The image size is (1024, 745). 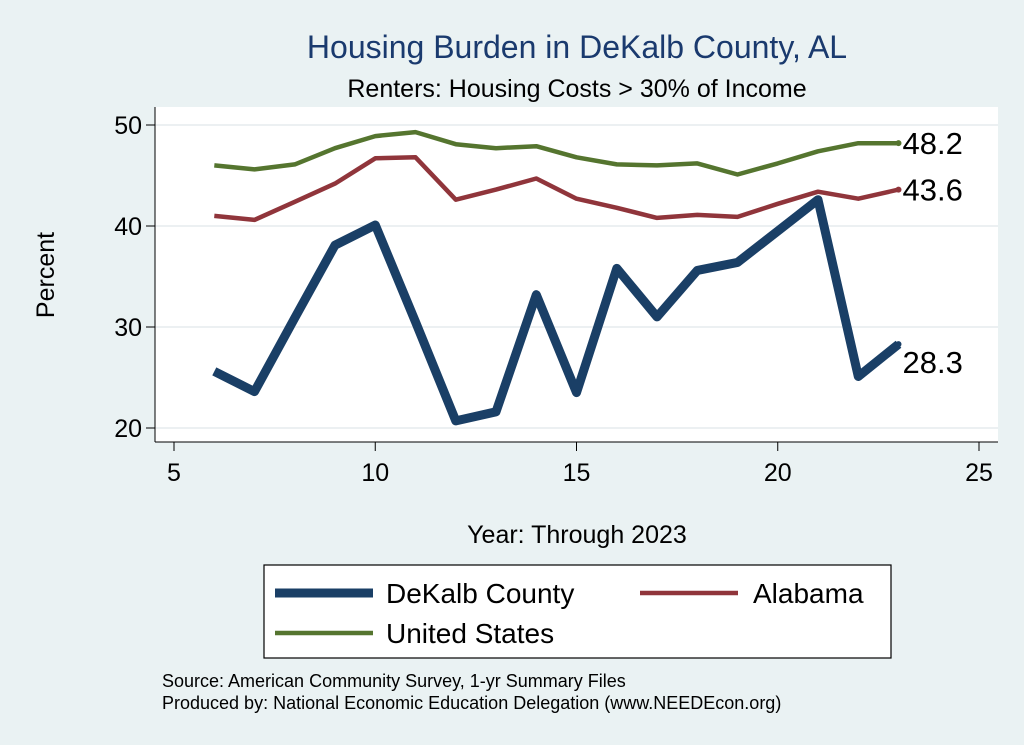 What do you see at coordinates (556, 153) in the screenshot?
I see `series-line-united-states` at bounding box center [556, 153].